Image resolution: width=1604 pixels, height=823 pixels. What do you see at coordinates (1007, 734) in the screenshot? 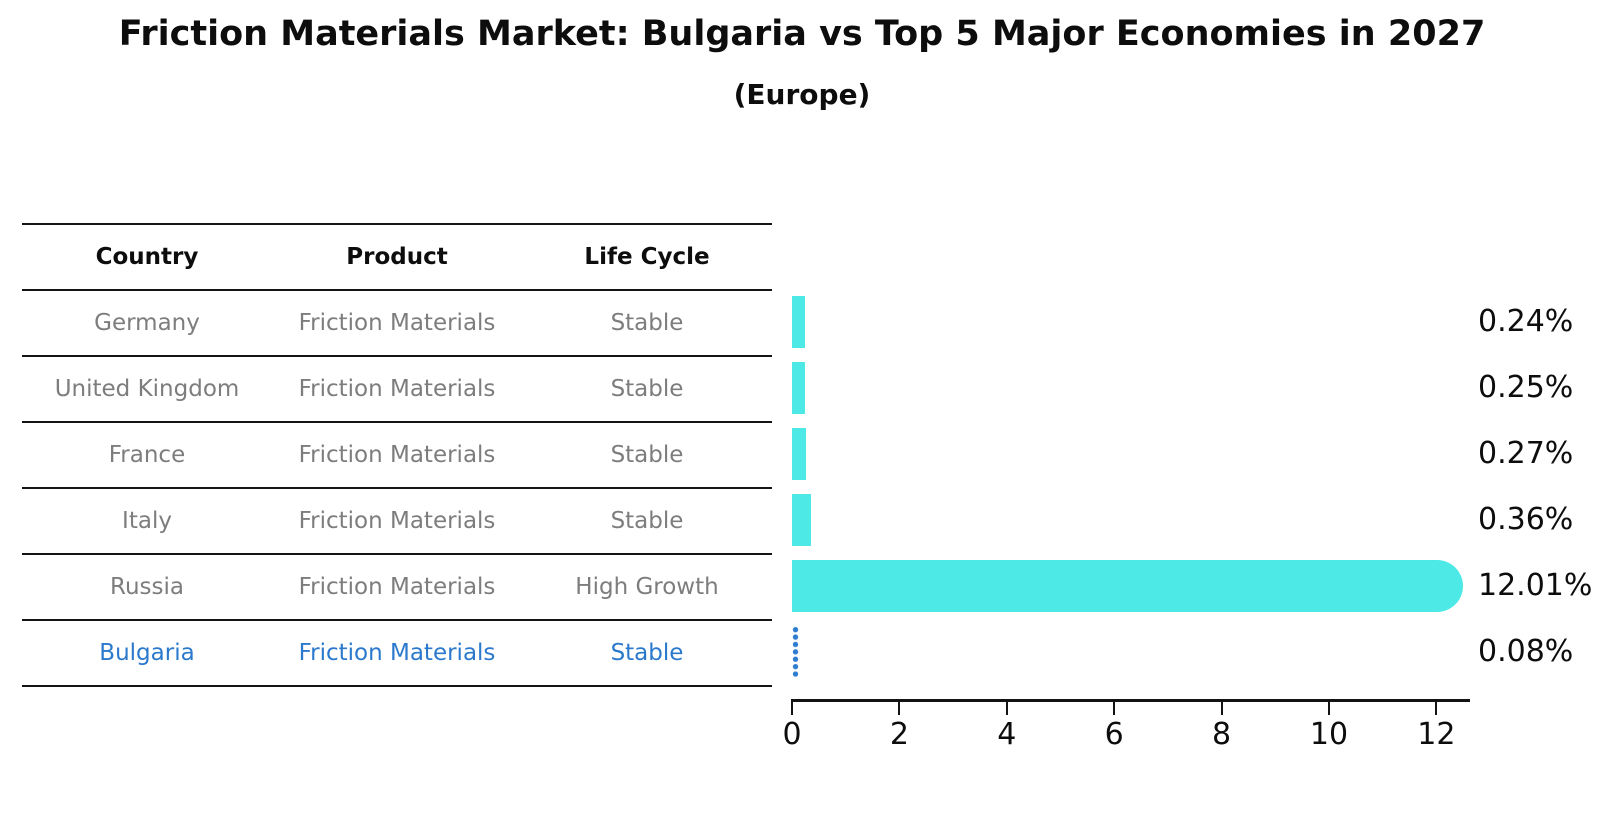
I see `x-tick-label: 4` at bounding box center [1007, 734].